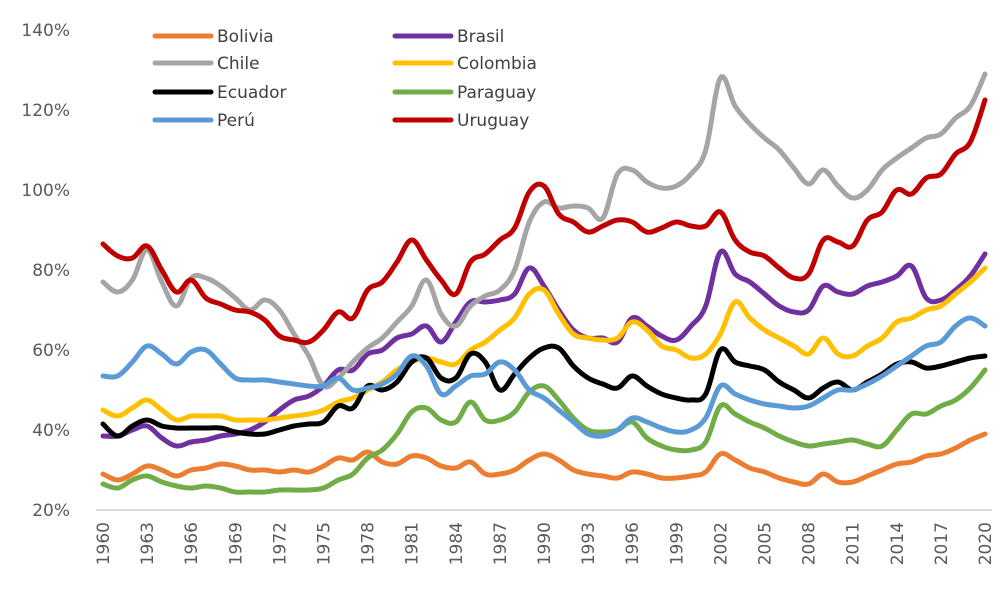 This screenshot has height=600, width=1000. I want to click on x-tick-label: 2020, so click(986, 543).